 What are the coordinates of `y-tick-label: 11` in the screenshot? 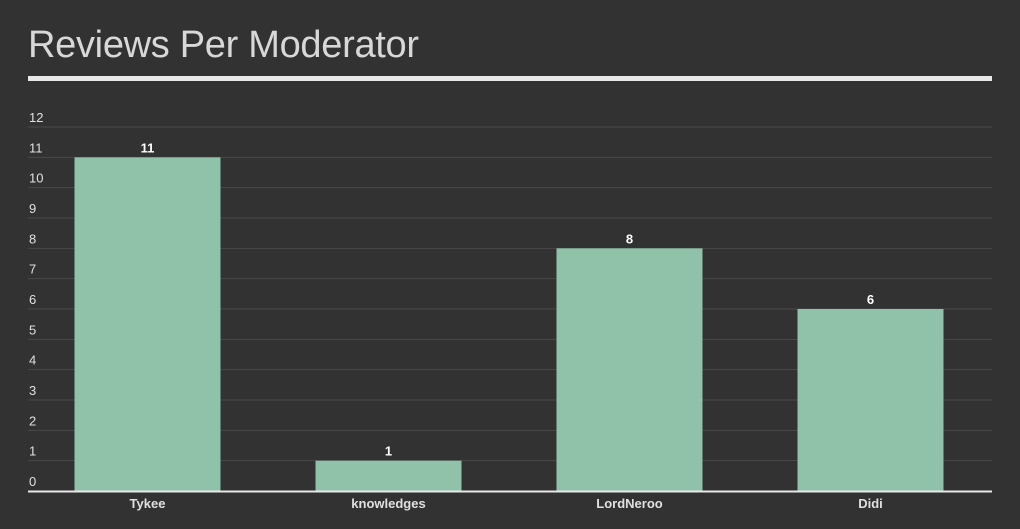 It's located at (36, 147).